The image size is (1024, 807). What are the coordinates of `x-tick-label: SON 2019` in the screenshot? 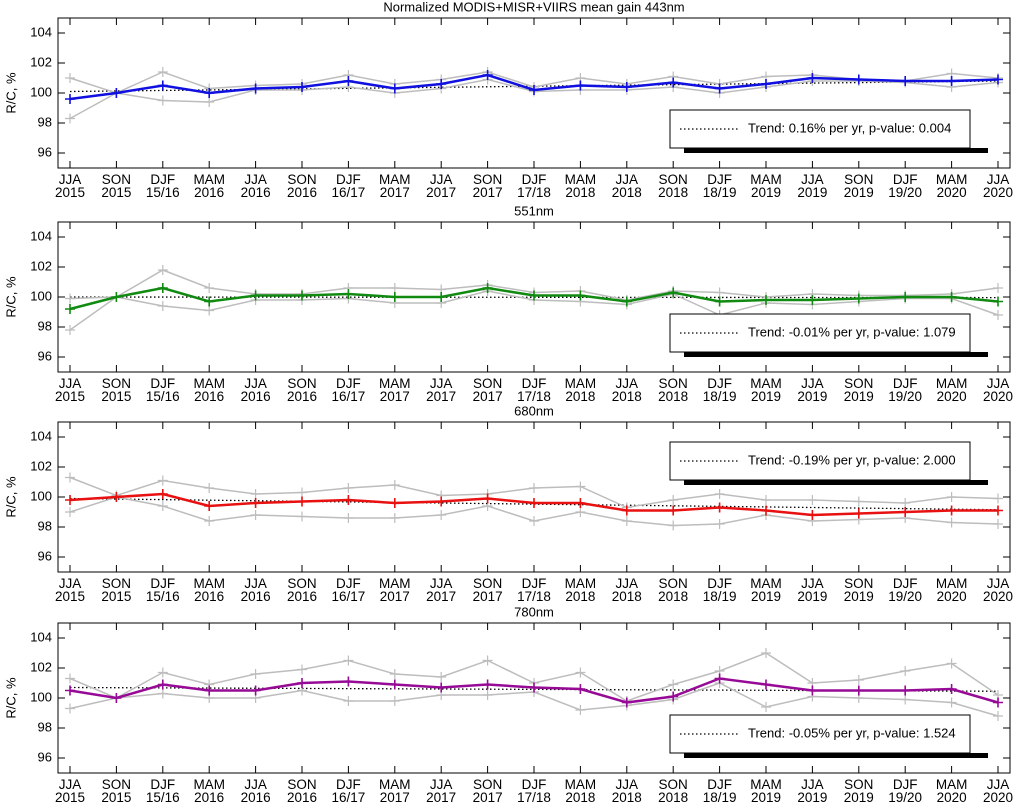 It's located at (858, 590).